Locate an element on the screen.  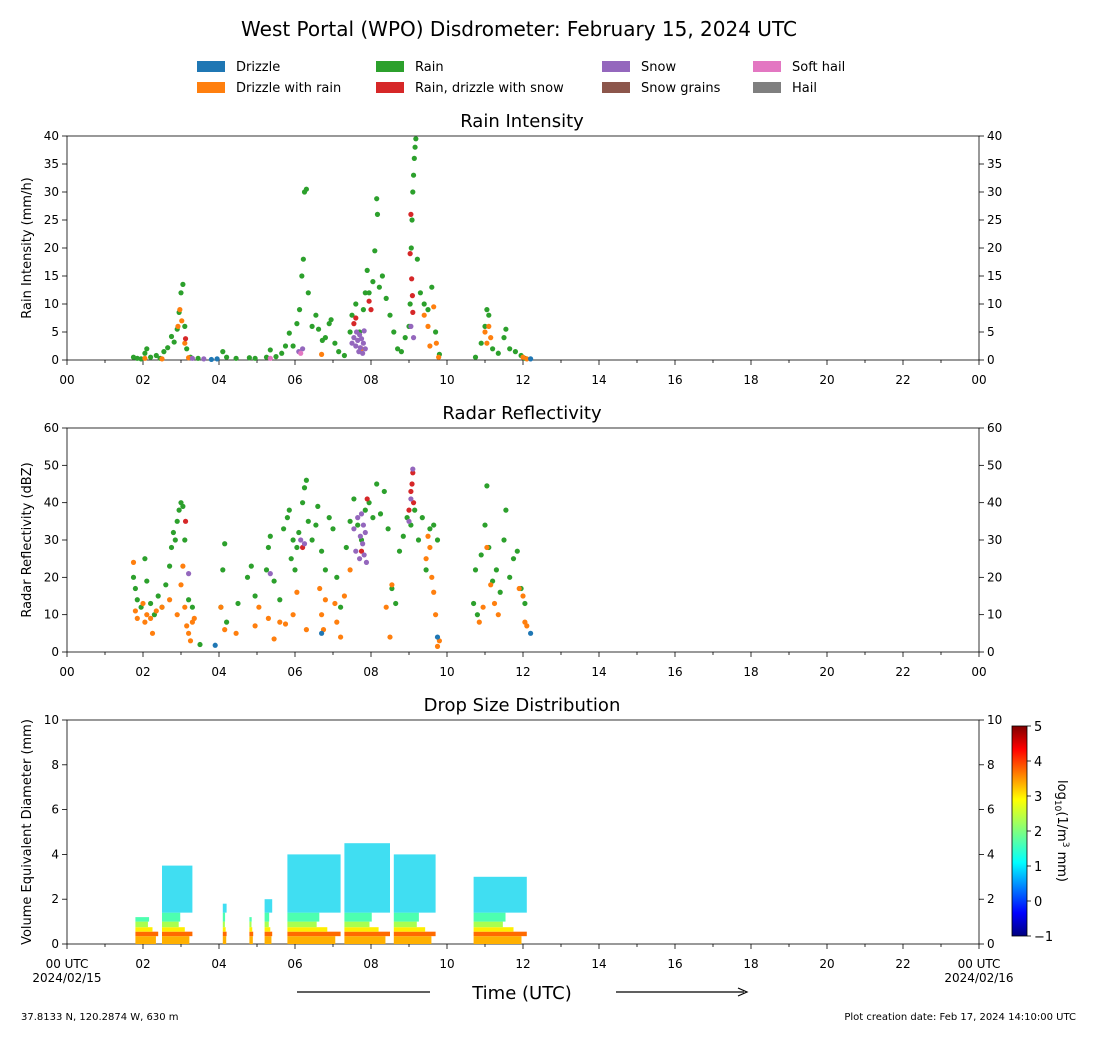
y-tick-label: 50 is located at coordinates (51, 465).